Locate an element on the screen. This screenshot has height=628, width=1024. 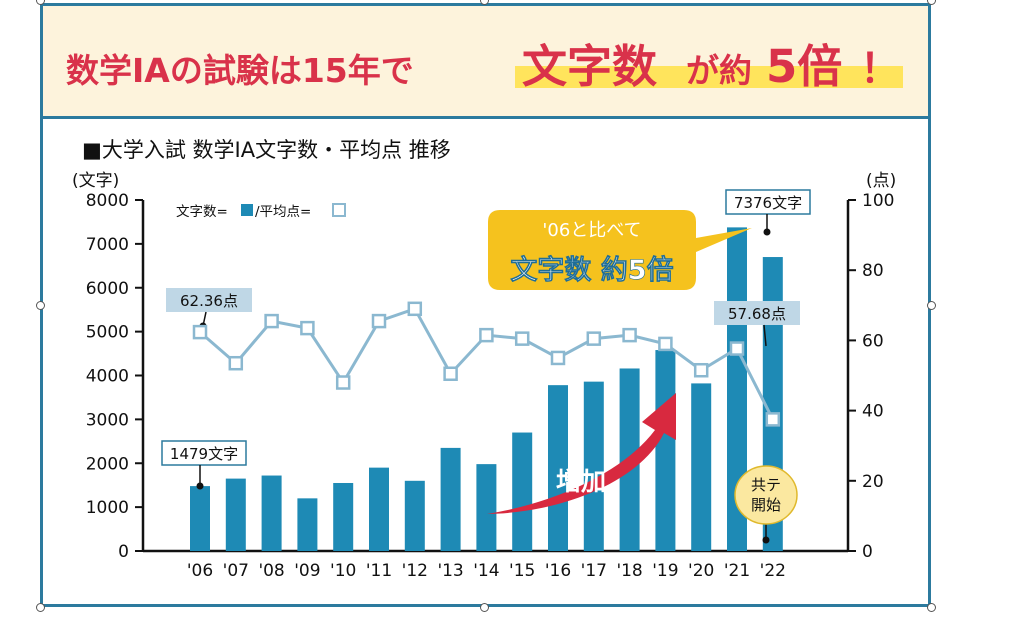
headline-highlight: 文字数 is located at coordinates (589, 66).